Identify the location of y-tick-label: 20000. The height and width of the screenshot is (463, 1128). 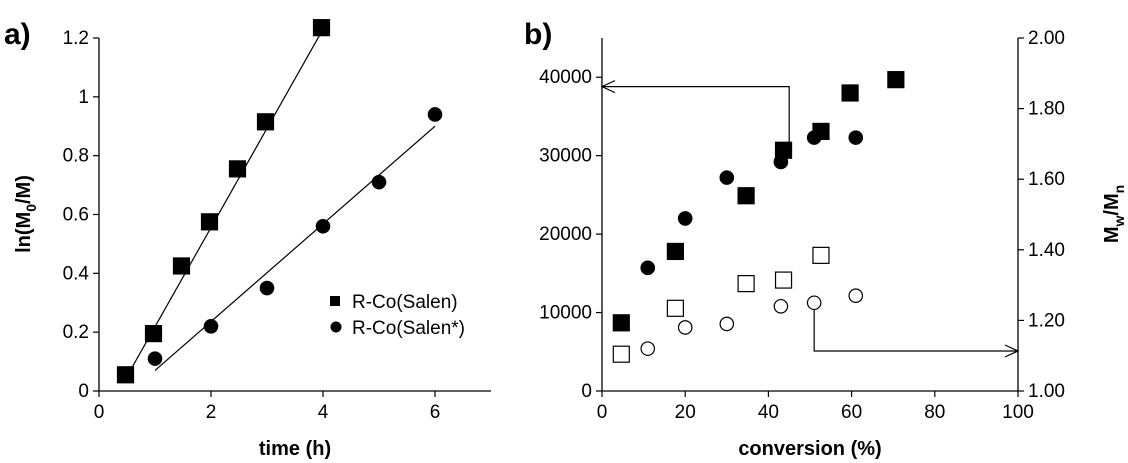
(565, 234).